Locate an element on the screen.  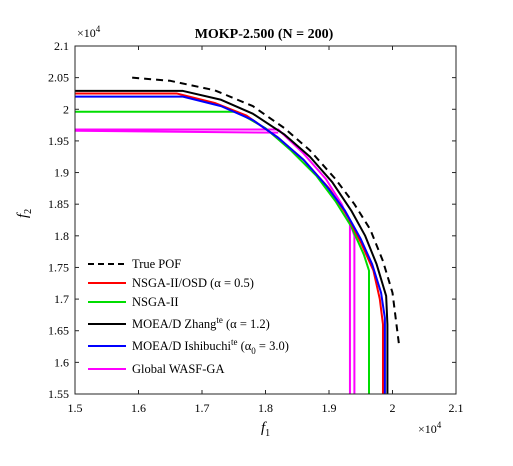
x-multiplier-base: ×10 is located at coordinates (427, 429).